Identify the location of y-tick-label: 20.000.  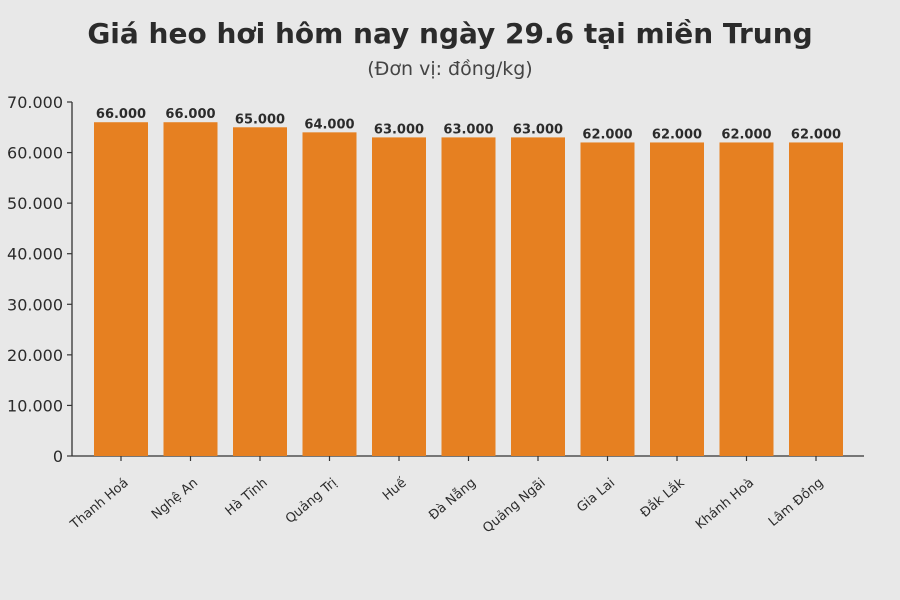
(35, 355).